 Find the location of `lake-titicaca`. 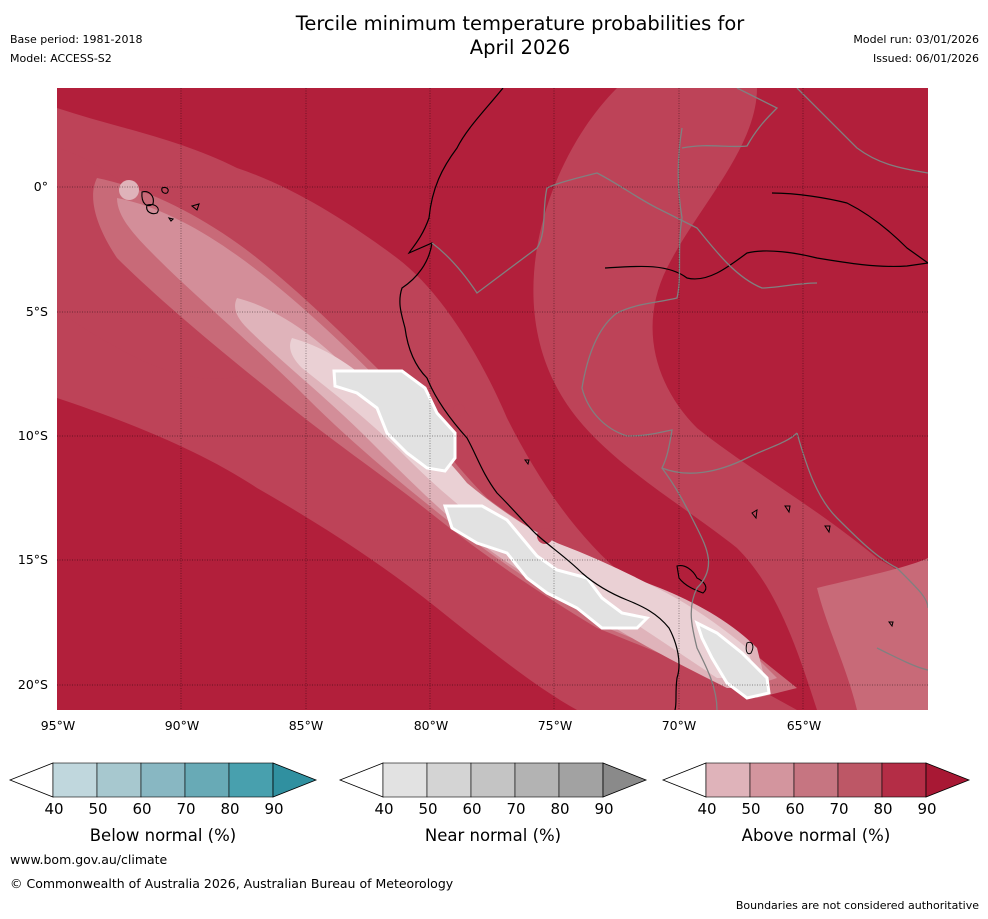

lake-titicaca is located at coordinates (691, 579).